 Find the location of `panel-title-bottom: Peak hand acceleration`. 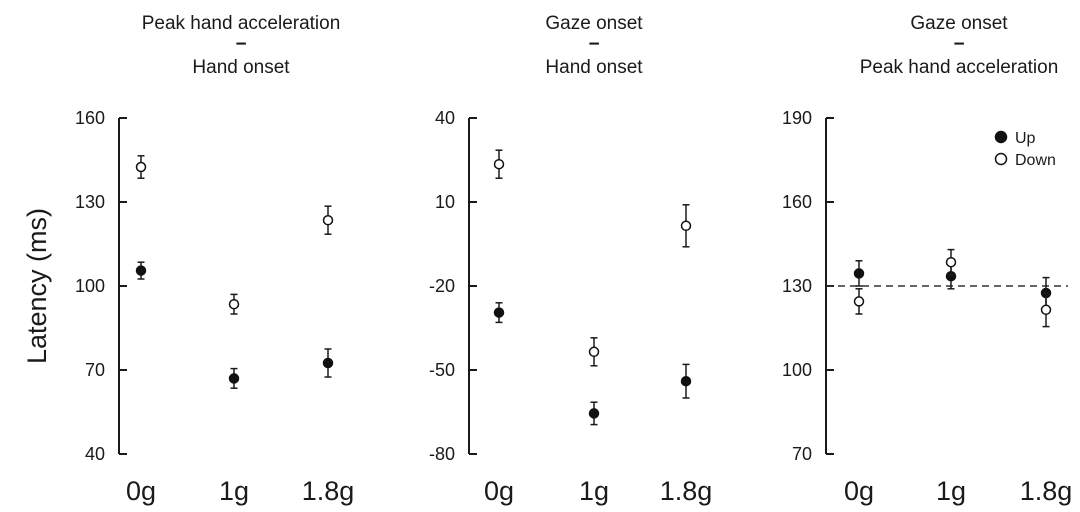

panel-title-bottom: Peak hand acceleration is located at coordinates (959, 67).